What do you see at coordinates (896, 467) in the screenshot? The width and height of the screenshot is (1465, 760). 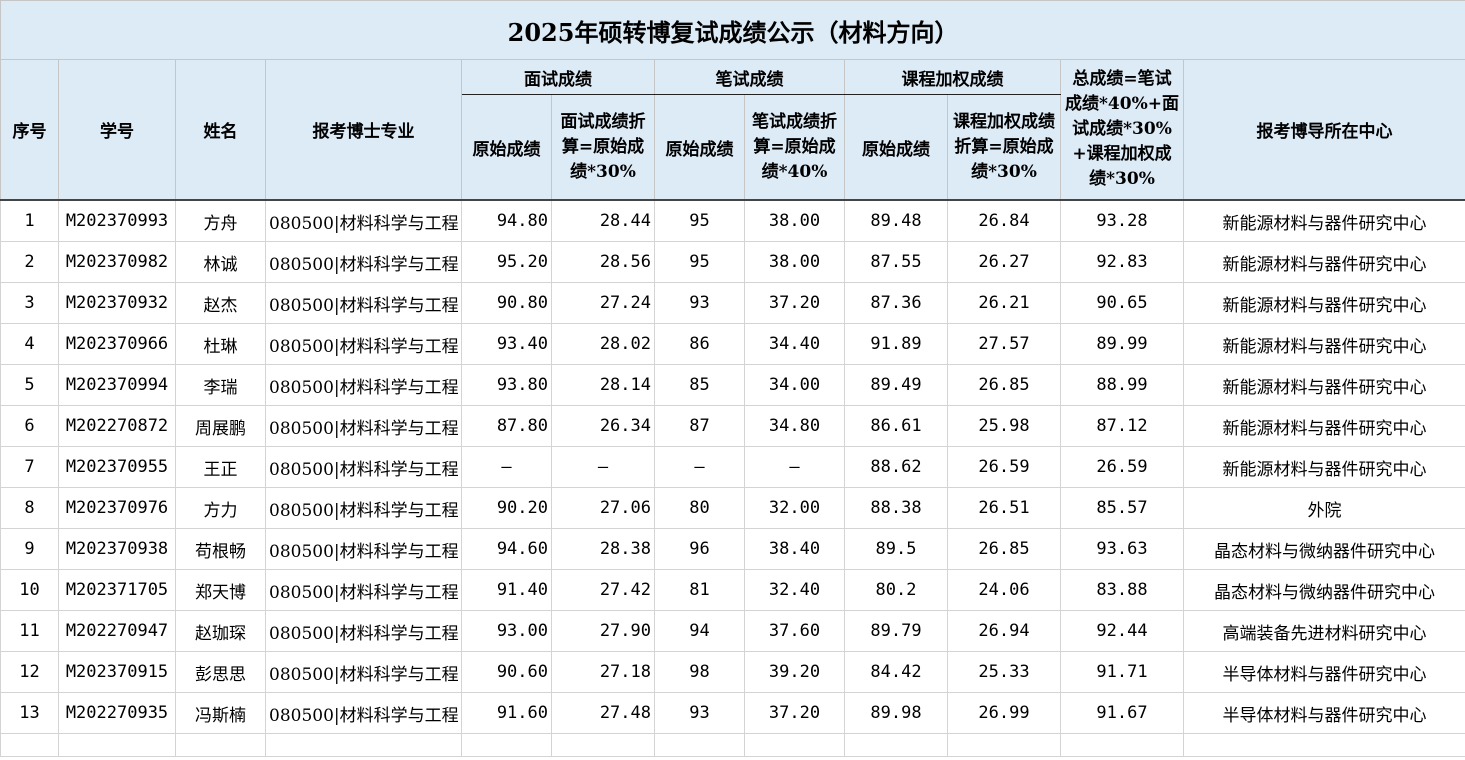 I see `cell-course-raw: 88.62` at bounding box center [896, 467].